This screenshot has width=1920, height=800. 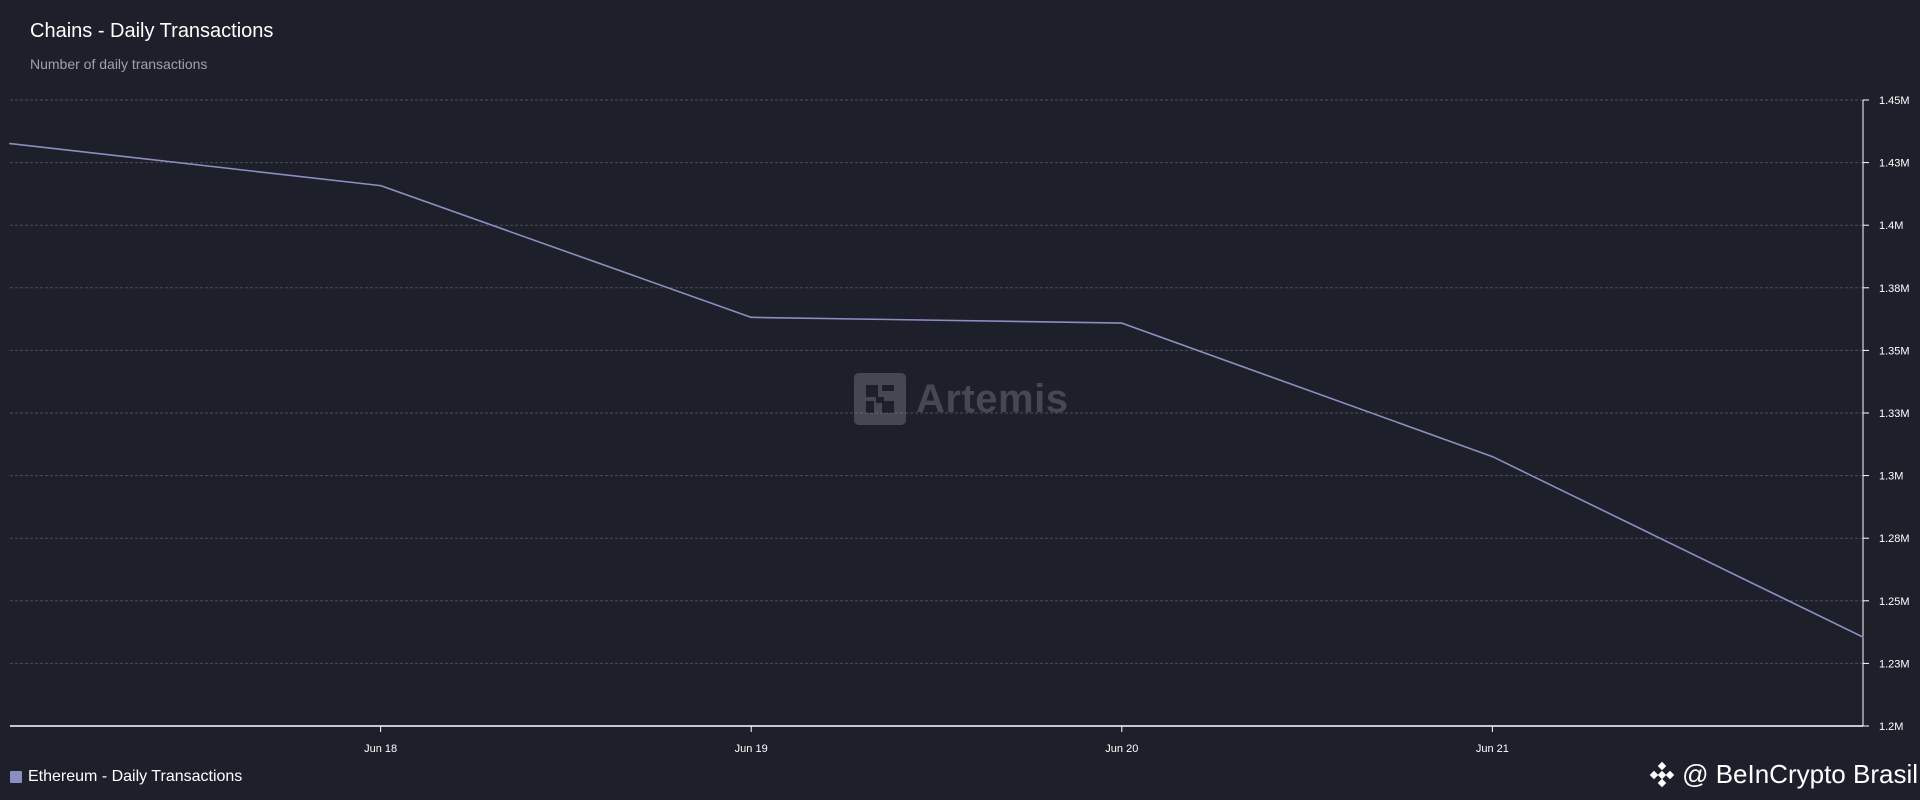 What do you see at coordinates (152, 31) in the screenshot?
I see `chart-title: Chains - Daily Transactions` at bounding box center [152, 31].